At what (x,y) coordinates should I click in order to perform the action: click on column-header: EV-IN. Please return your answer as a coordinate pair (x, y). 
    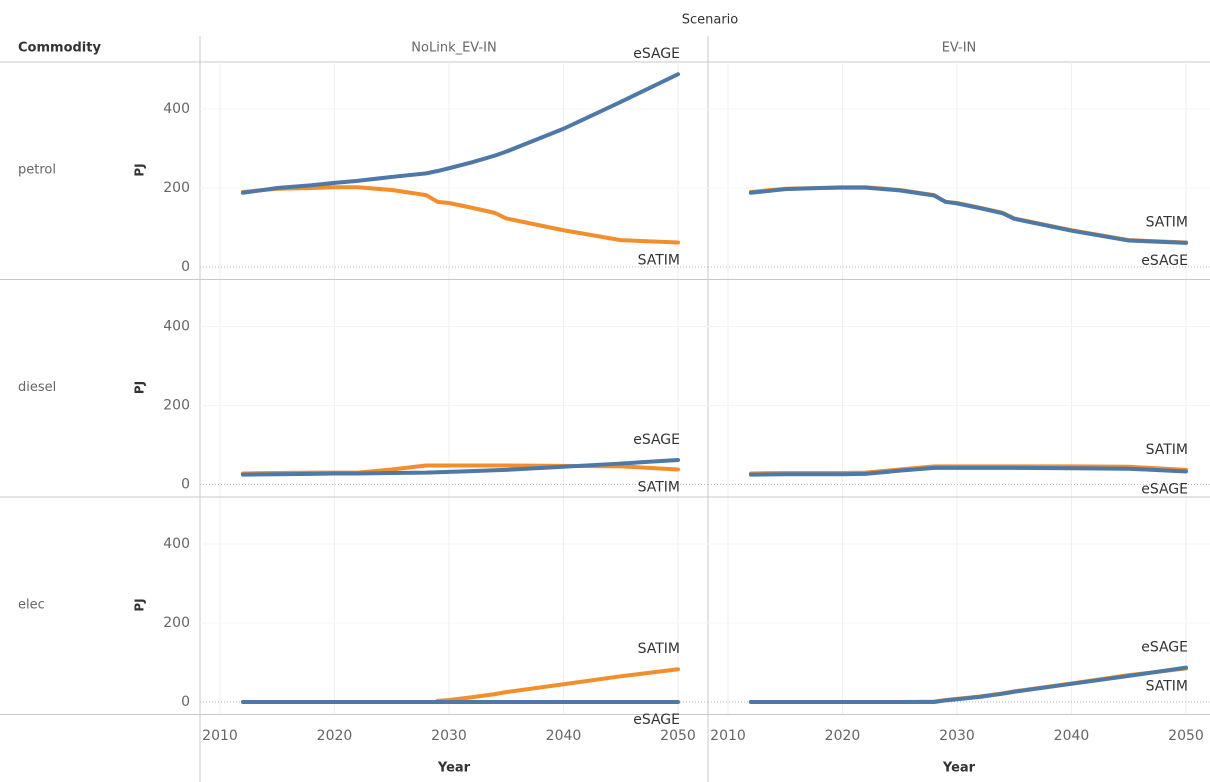
    Looking at the image, I should click on (959, 48).